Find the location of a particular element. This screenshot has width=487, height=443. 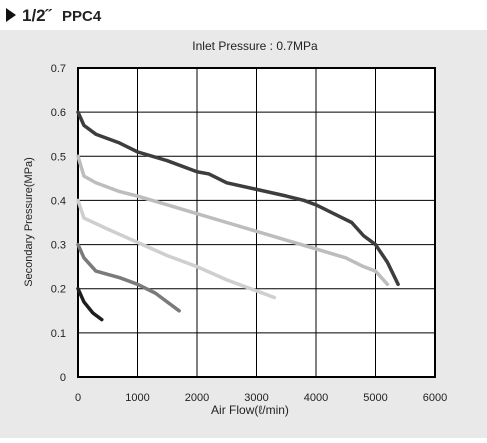

y-tick-label: 0.2 is located at coordinates (58, 290).